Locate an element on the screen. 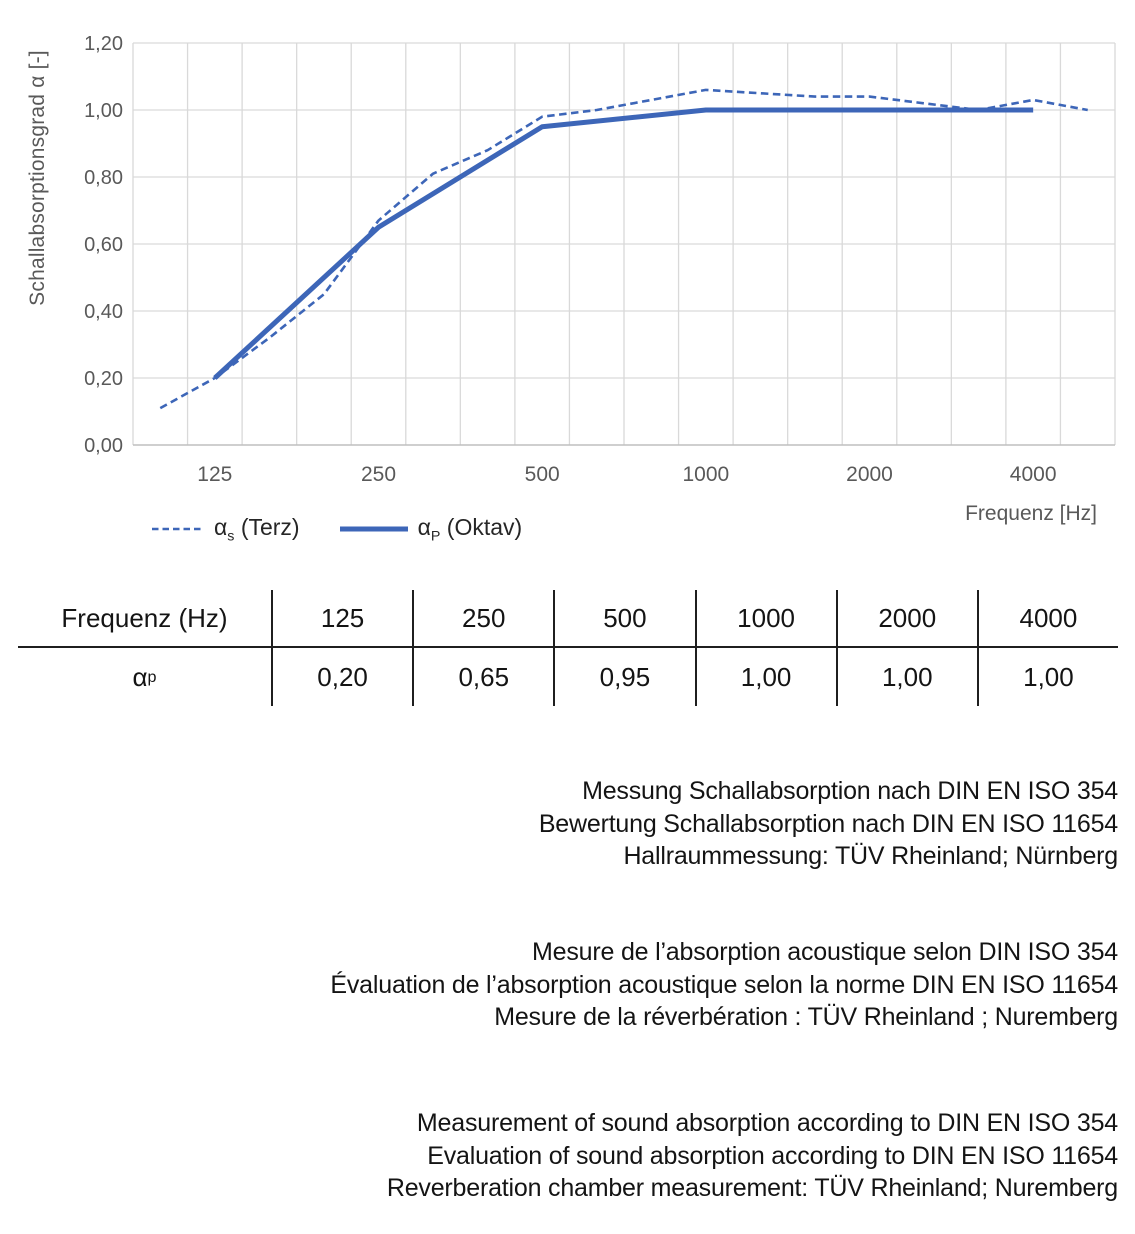  legend-item-alpha-s: αs (Terz) is located at coordinates (226, 529).